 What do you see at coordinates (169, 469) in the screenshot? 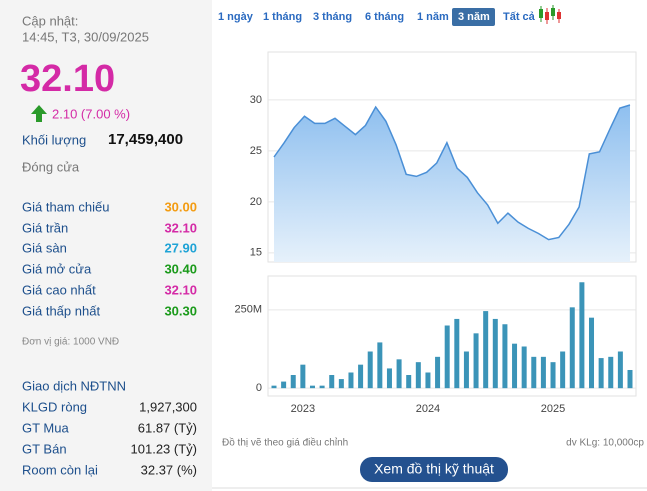
I see `foreign-row-value: 32.37 (%)` at bounding box center [169, 469].